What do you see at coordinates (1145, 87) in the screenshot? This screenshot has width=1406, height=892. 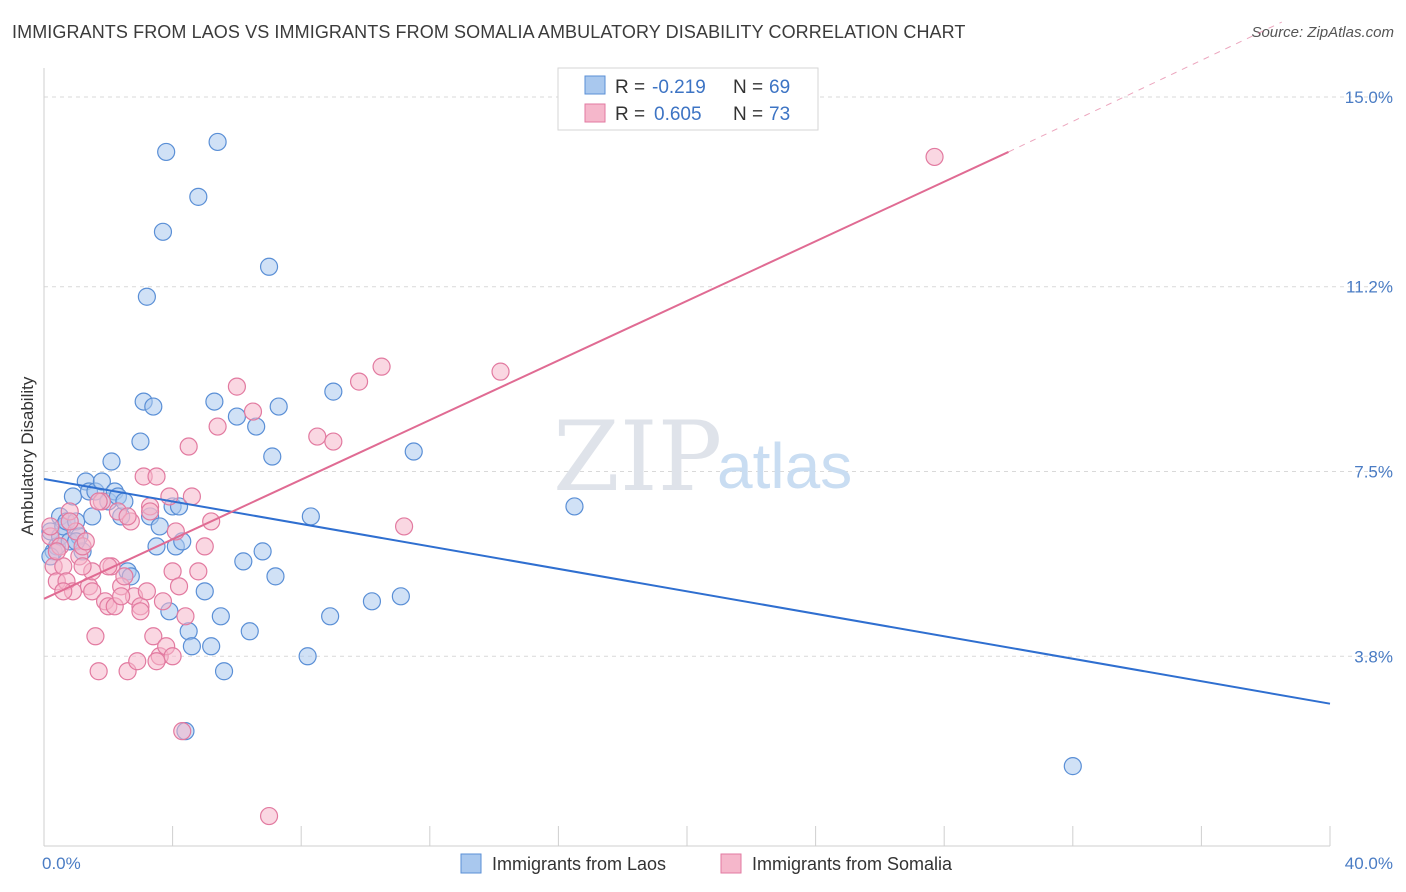 I see `somalia-trend-extension` at bounding box center [1145, 87].